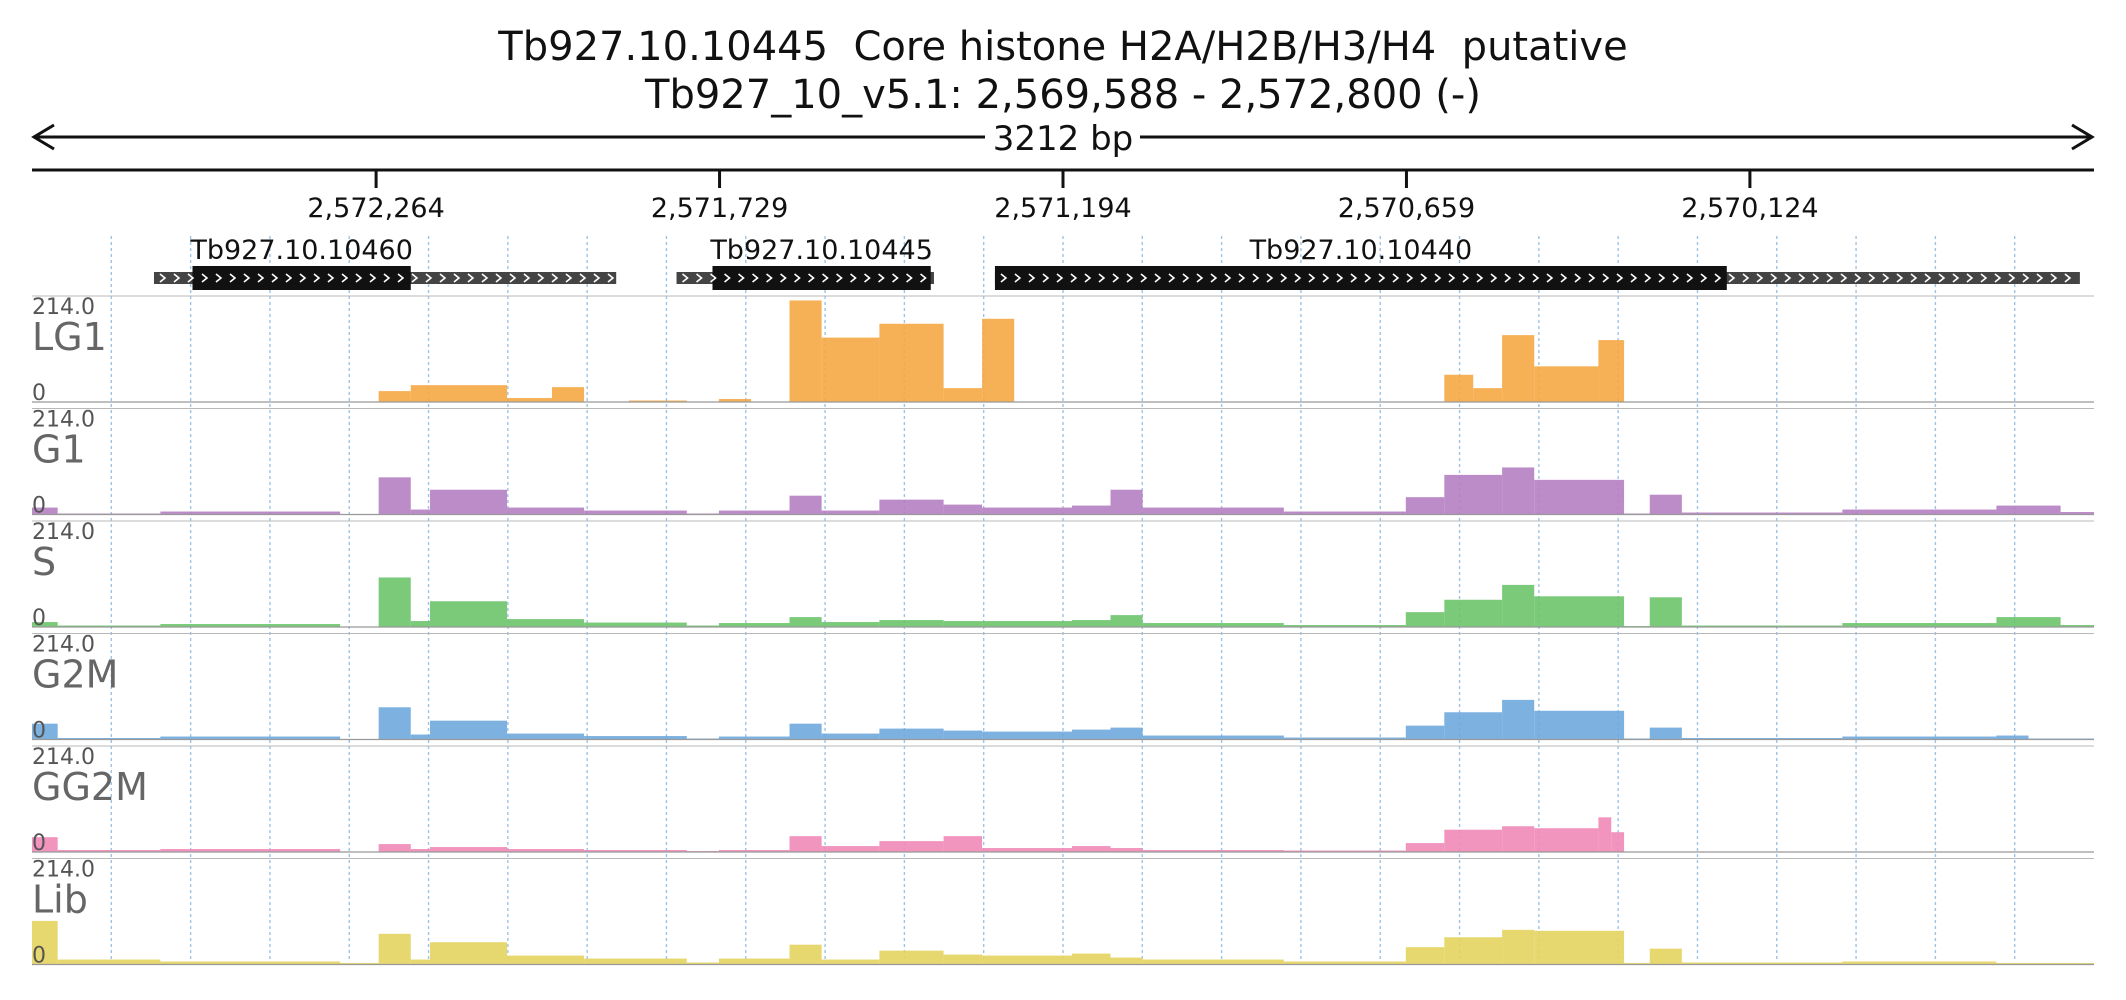 Image resolution: width=2126 pixels, height=1000 pixels. I want to click on coverage-track-gg2m: 214.0 0 GG2M, so click(1063, 800).